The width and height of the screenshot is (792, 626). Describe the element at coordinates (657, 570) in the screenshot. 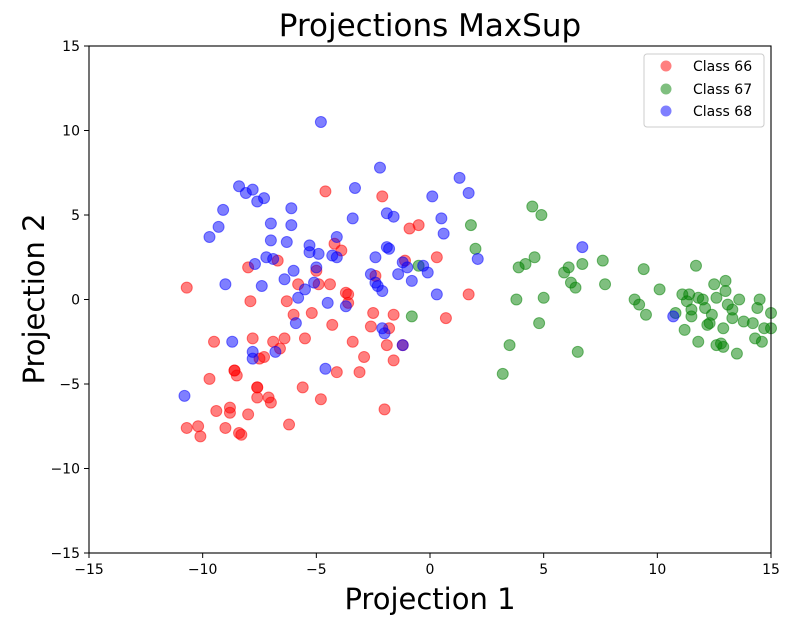

I see `x-tick-label: 10` at that location.